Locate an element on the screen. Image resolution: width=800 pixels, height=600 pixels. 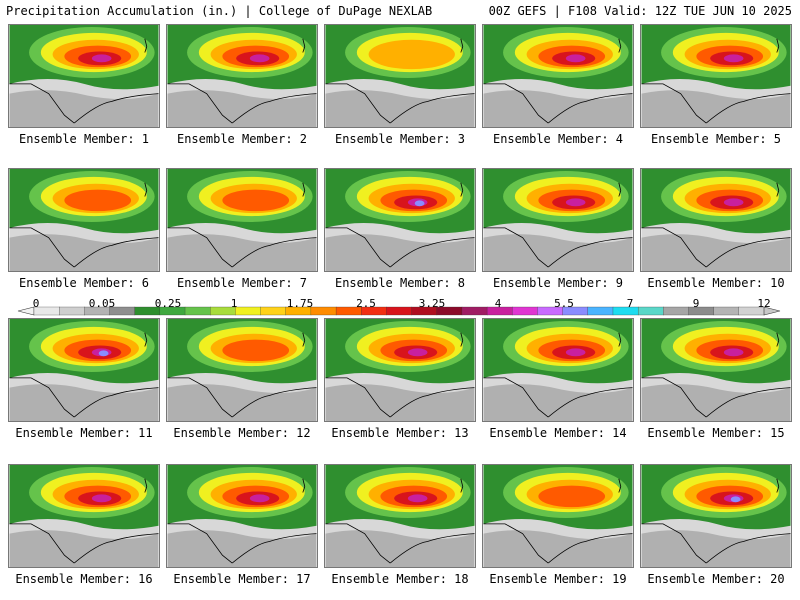
ensemble-panel: Ensemble Member: 13 is located at coordinates (400, 380).